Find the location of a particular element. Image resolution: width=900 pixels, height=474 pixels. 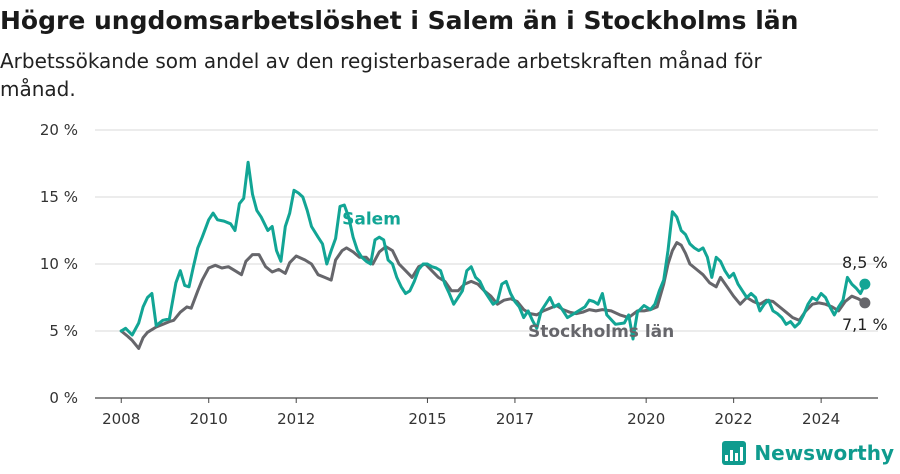

x-tick-label: 2022 is located at coordinates (734, 419).